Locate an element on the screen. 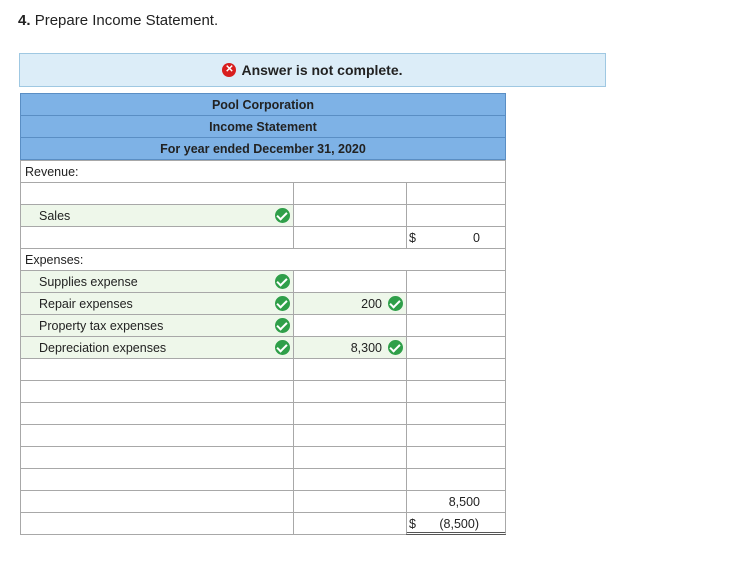 This screenshot has width=751, height=580. revenue-label: Revenue: is located at coordinates (52, 171).